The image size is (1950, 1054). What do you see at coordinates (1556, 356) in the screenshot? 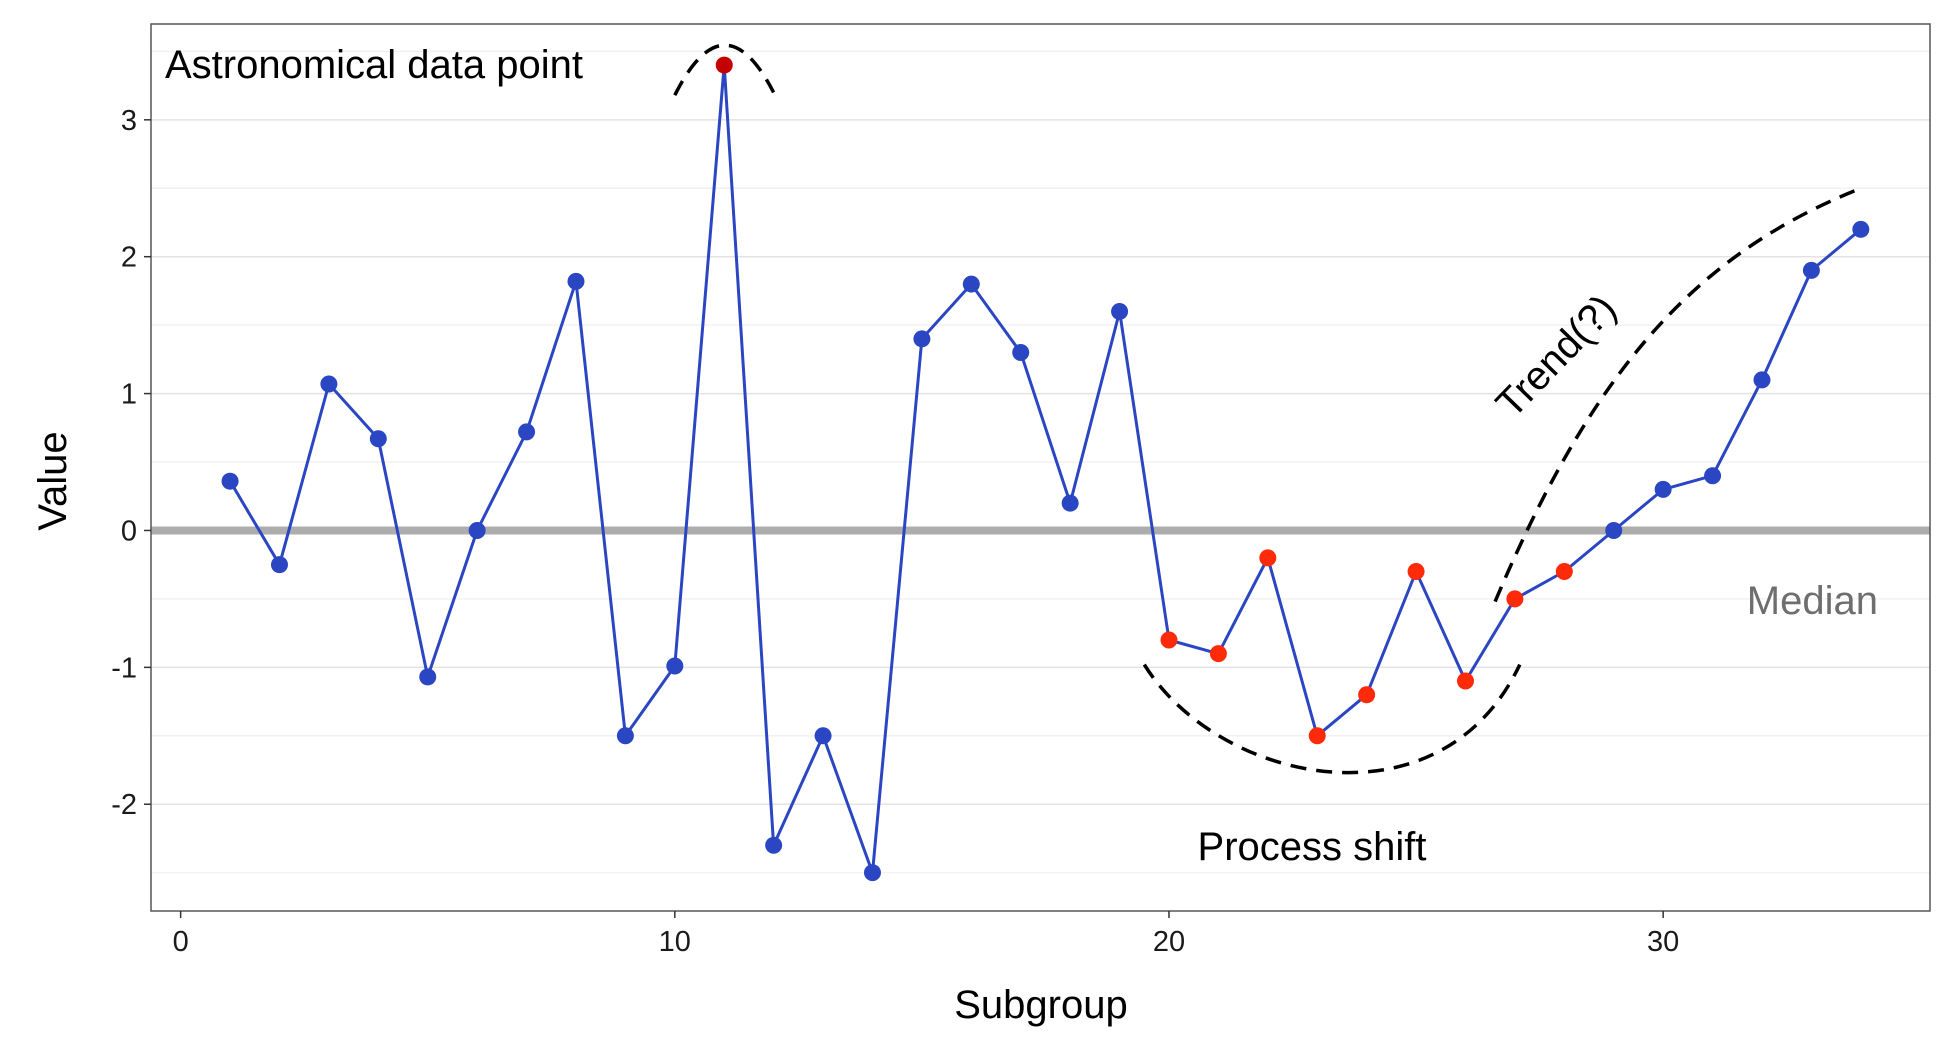
I see `trend-annotation: Trend(?)` at bounding box center [1556, 356].